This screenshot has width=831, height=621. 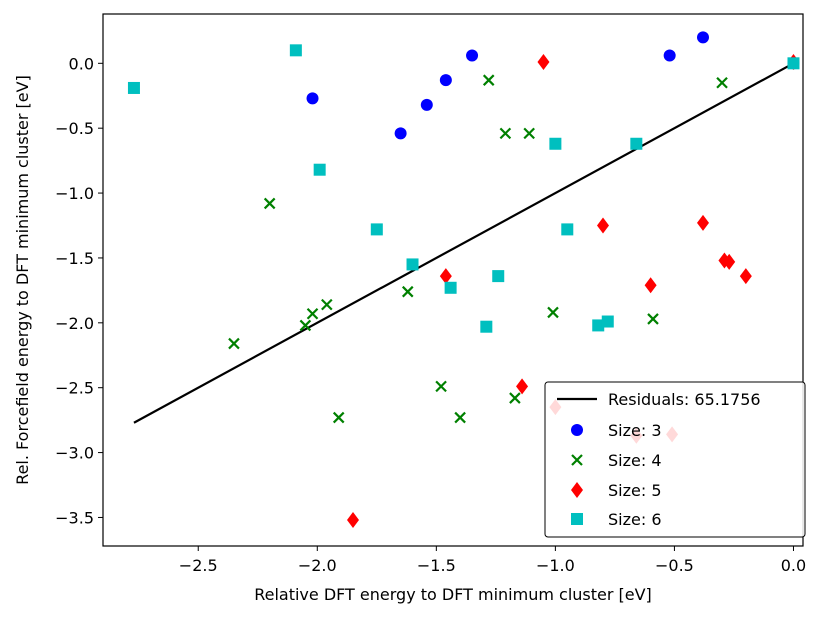 I want to click on legend-entry-label: Size: 5, so click(x=635, y=490).